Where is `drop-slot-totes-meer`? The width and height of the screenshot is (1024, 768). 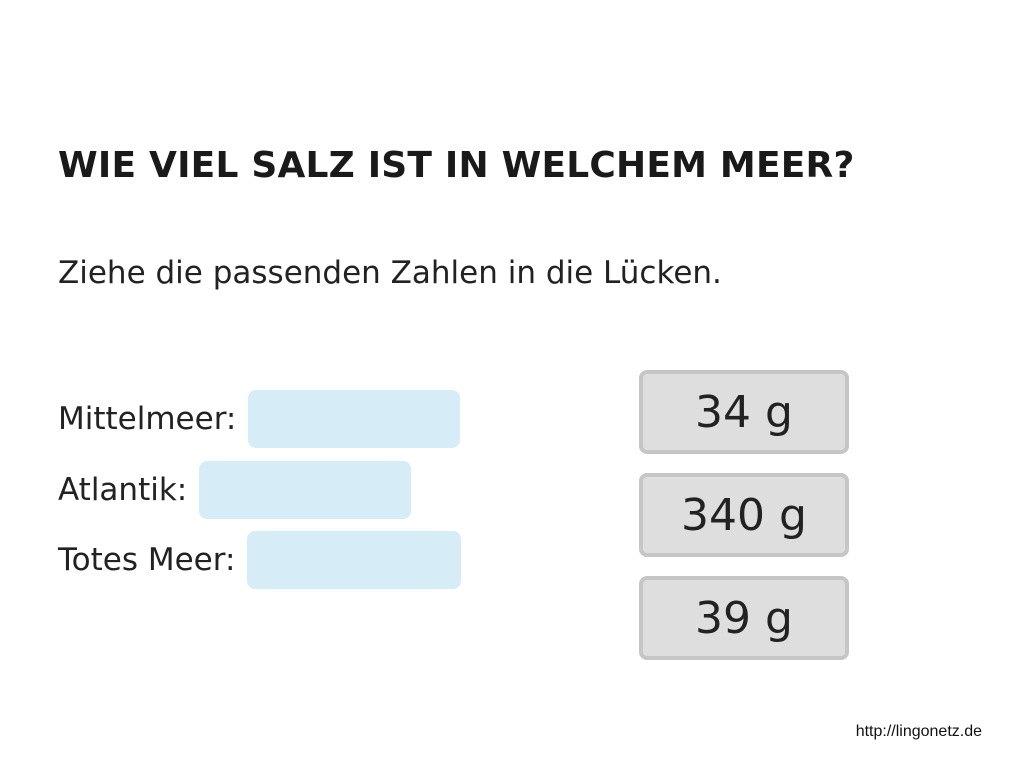
drop-slot-totes-meer is located at coordinates (354, 560).